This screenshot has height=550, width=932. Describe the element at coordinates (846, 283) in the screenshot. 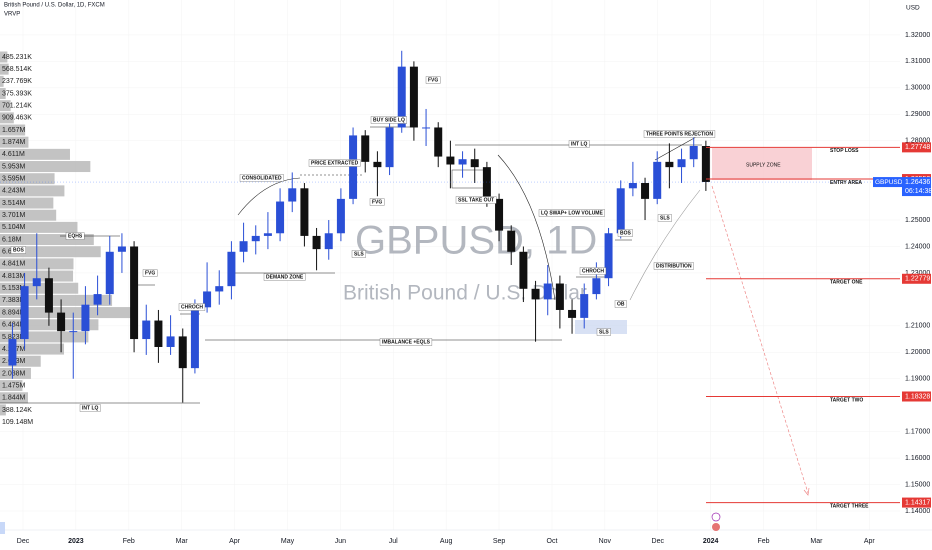

I see `level-name: TARGET ONE` at that location.